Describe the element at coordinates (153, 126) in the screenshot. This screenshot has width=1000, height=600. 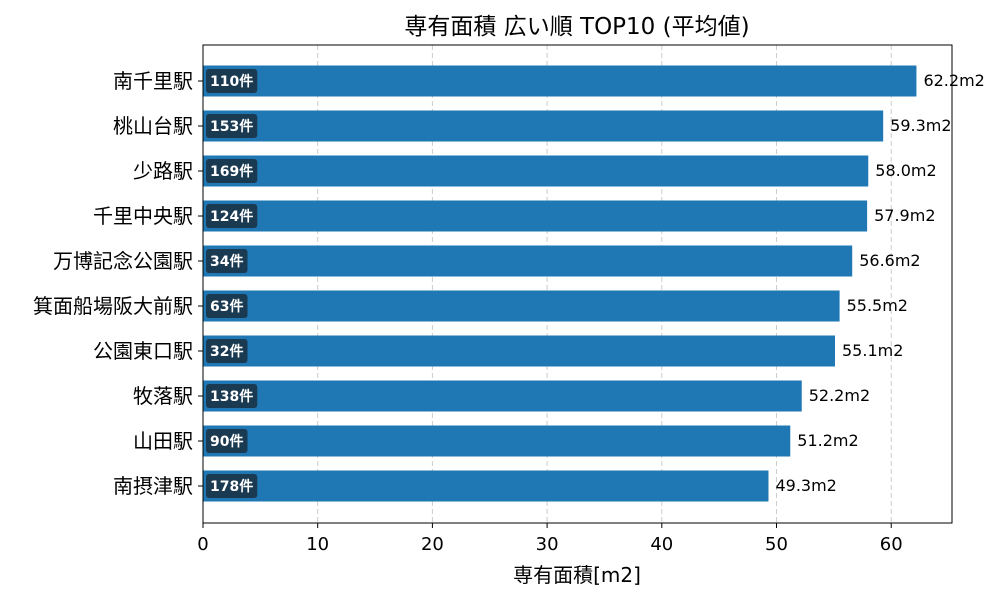
I see `y-tick-label: 桃山台駅` at that location.